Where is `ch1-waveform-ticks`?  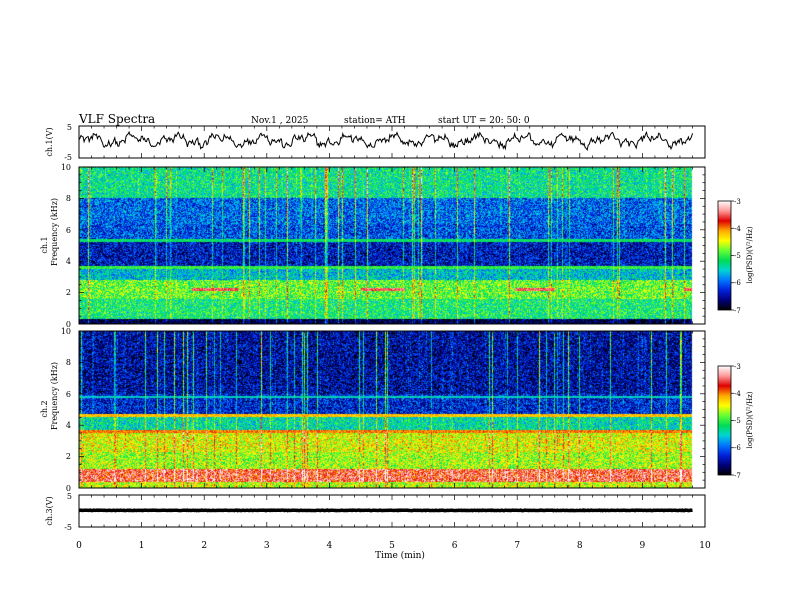
ch1-waveform-ticks is located at coordinates (392, 142).